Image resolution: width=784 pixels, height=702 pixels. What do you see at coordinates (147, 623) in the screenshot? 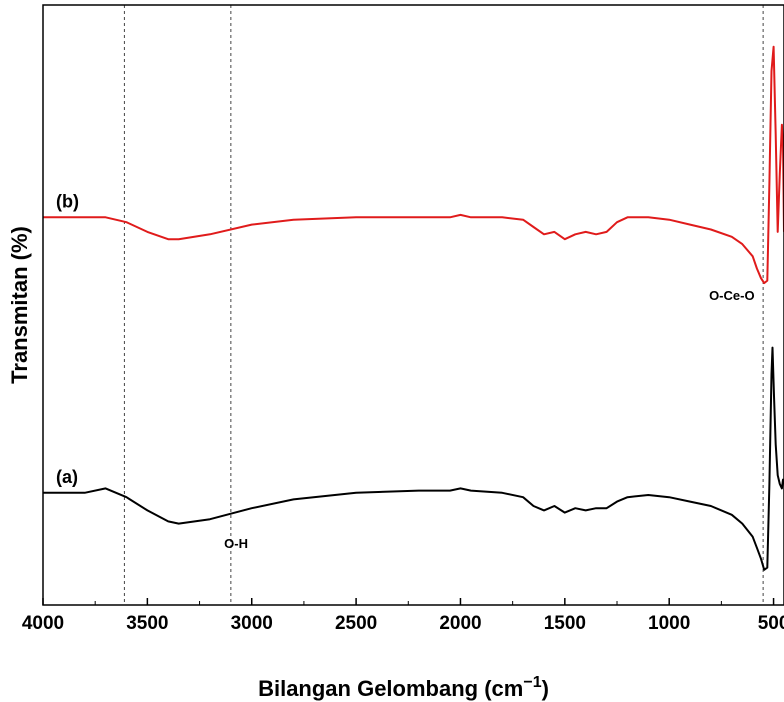
I see `x-tick-label-1: 3500` at bounding box center [147, 623].